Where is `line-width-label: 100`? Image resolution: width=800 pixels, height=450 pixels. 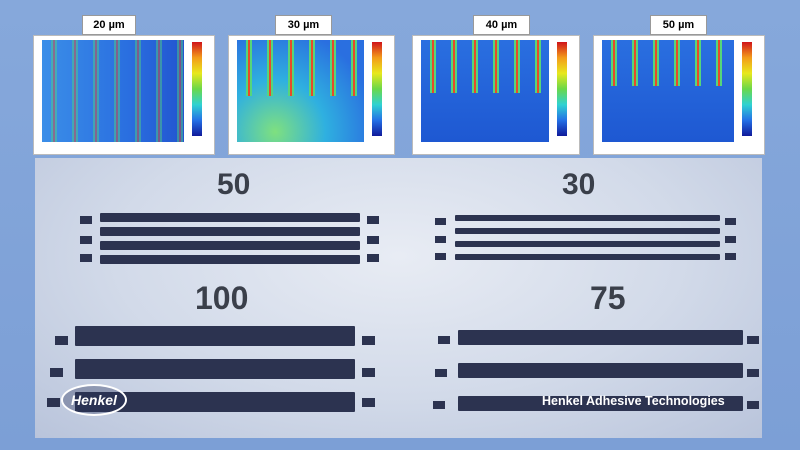
line-width-label: 100 is located at coordinates (222, 298).